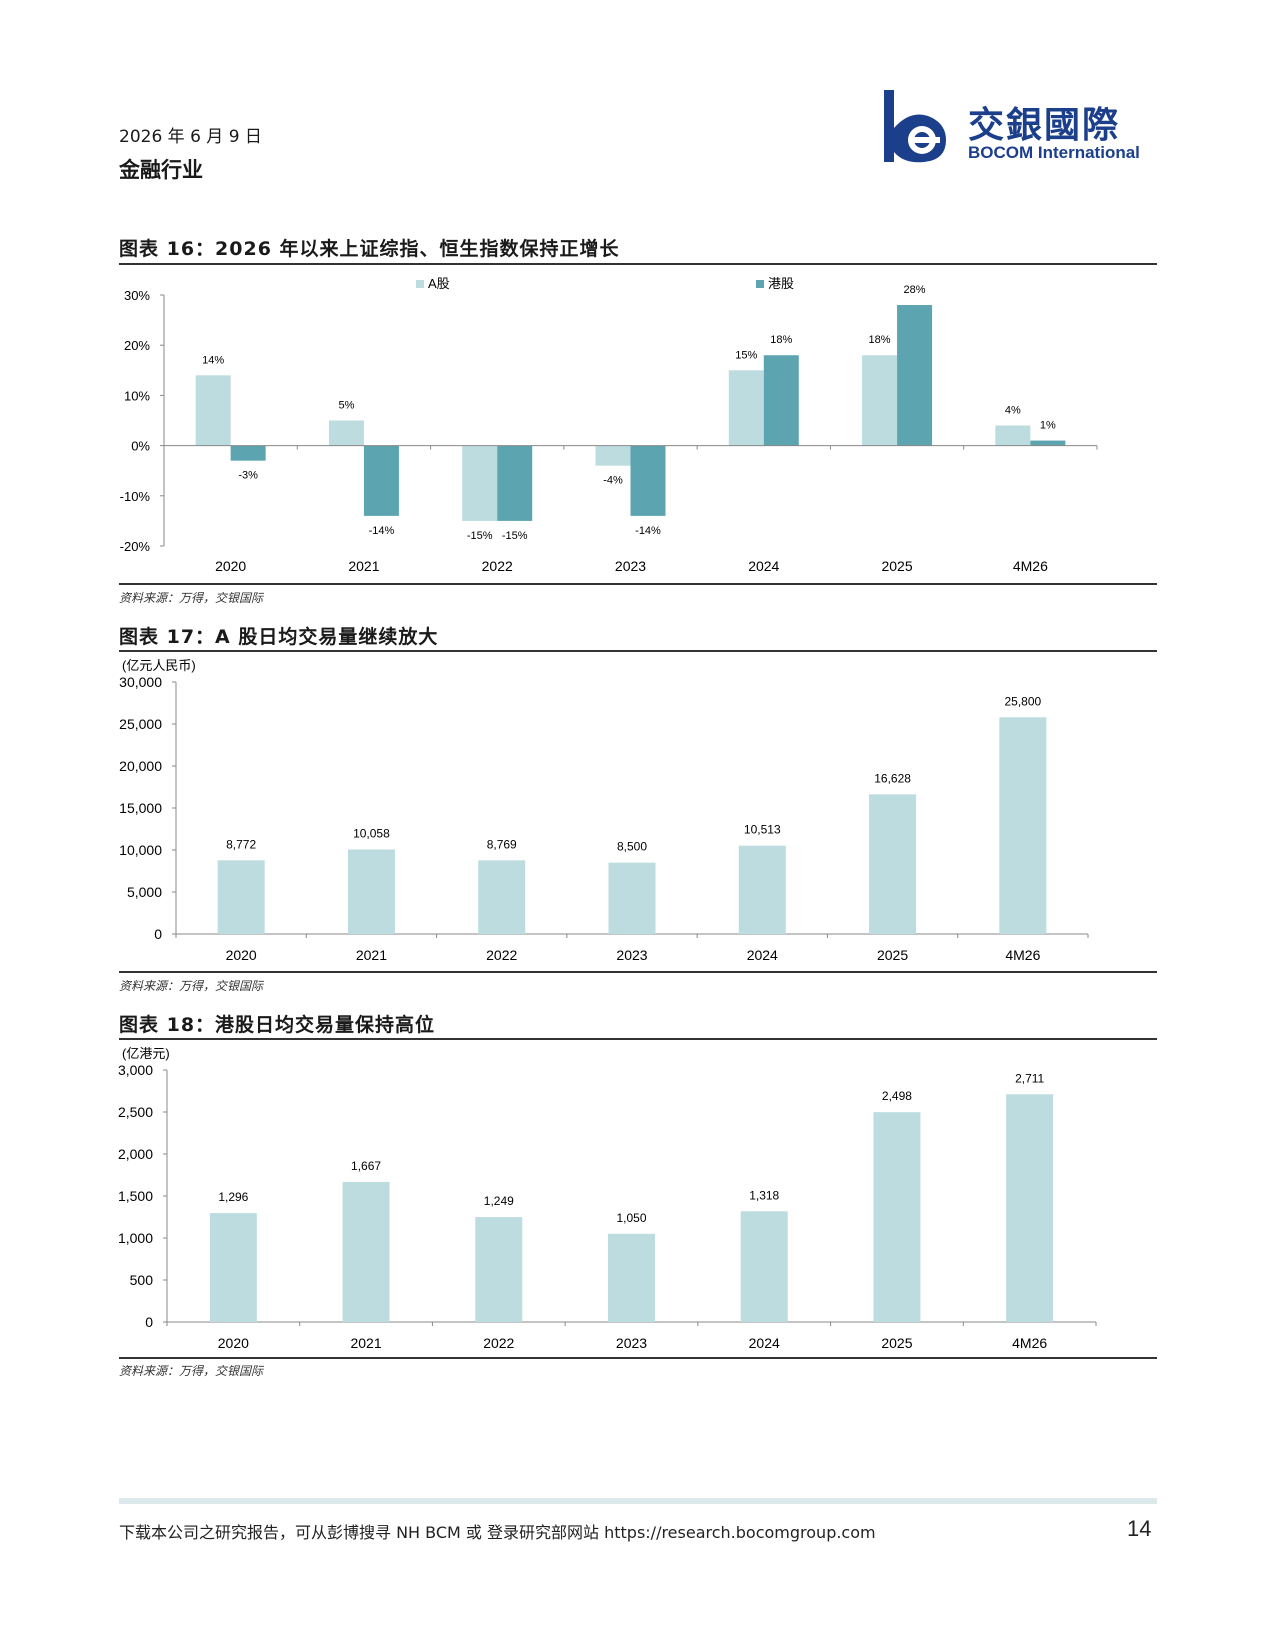 Image resolution: width=1275 pixels, height=1650 pixels. Describe the element at coordinates (135, 546) in the screenshot. I see `y-tick-label: -20%` at that location.